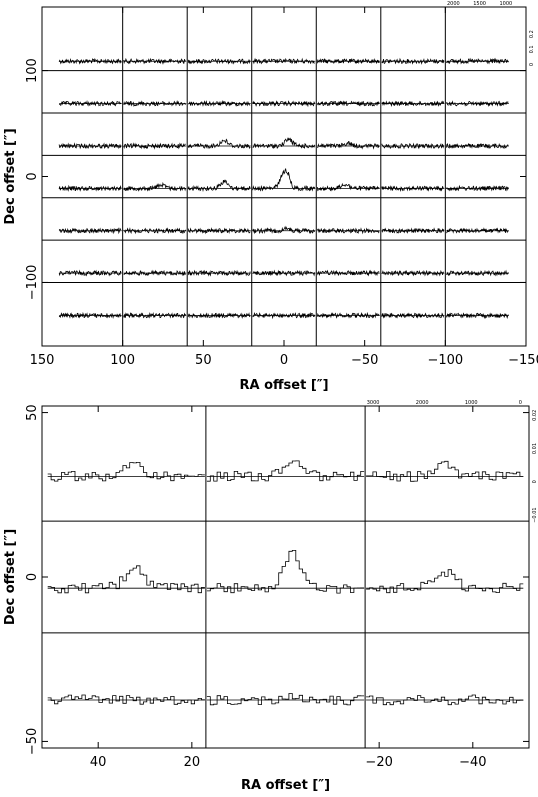  What do you see at coordinates (477, 104) in the screenshot?
I see `panel1-spectrum-ra-120-dec80` at bounding box center [477, 104].